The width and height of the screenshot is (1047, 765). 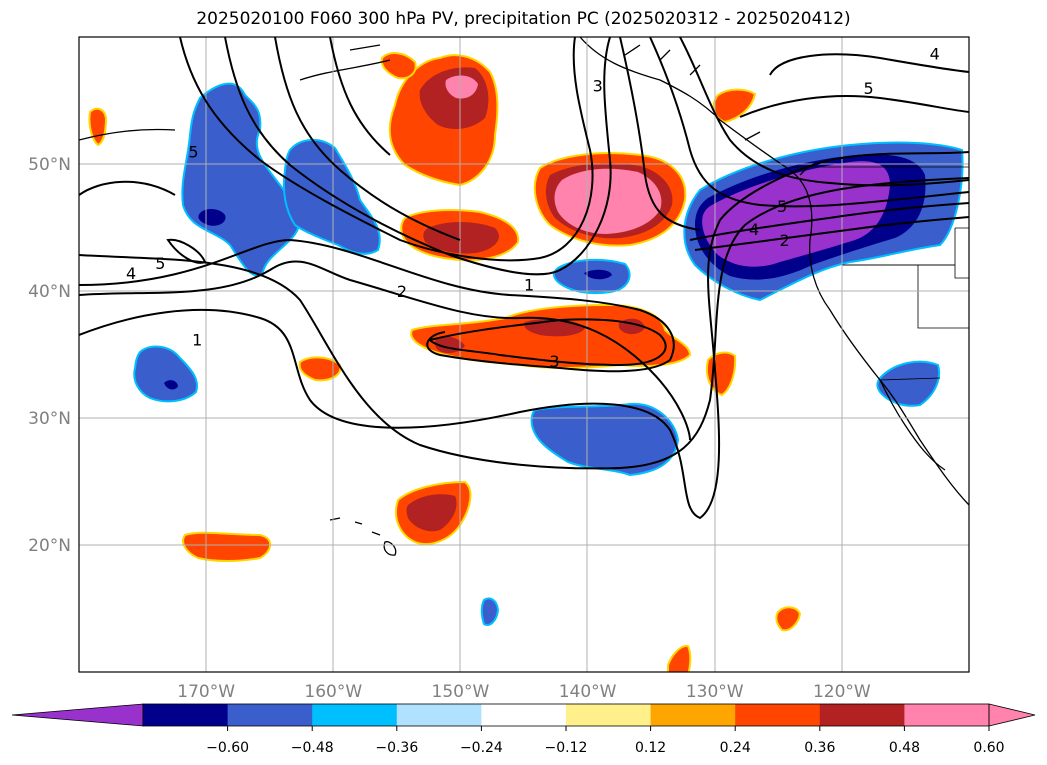 I want to click on coastline-aleutians, so click(x=127, y=134).